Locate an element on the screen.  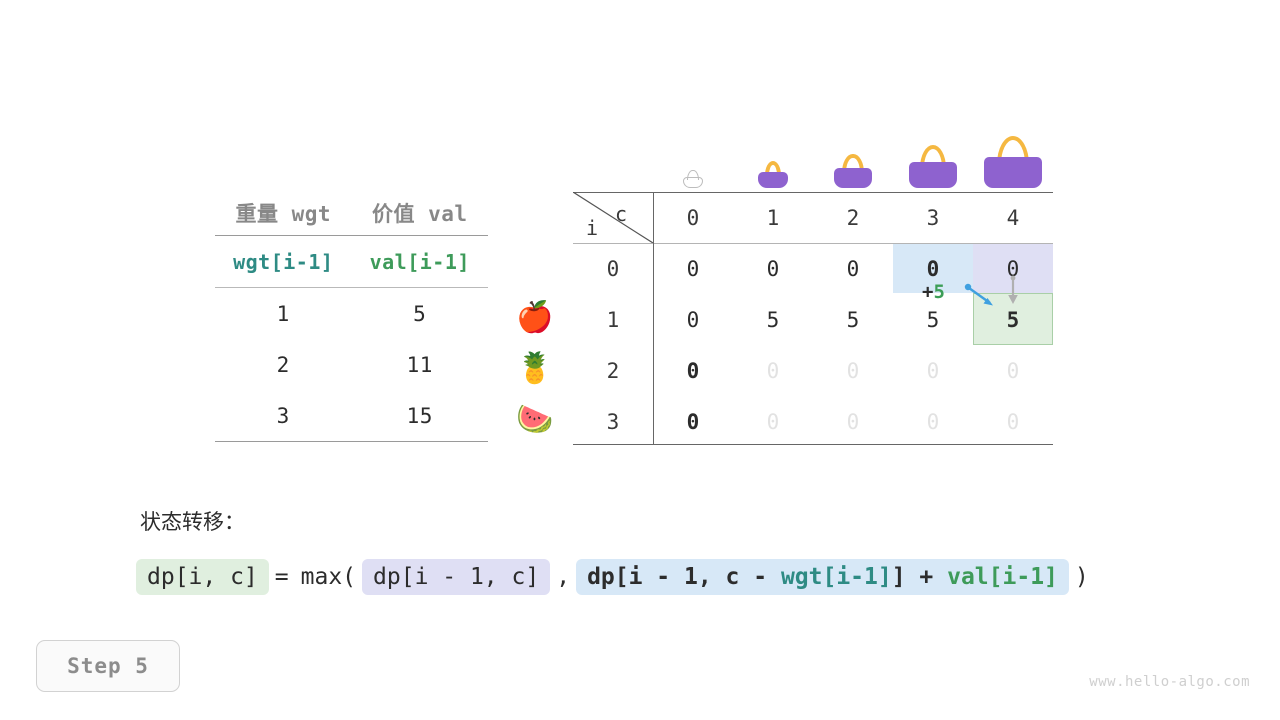
skip-arrow-icon is located at coordinates (1013, 289).